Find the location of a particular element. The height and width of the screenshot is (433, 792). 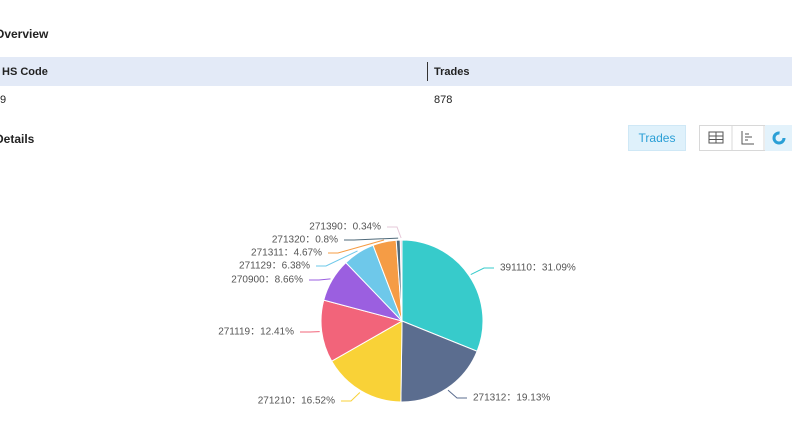

slice-label: 391110：31.09% is located at coordinates (538, 268).